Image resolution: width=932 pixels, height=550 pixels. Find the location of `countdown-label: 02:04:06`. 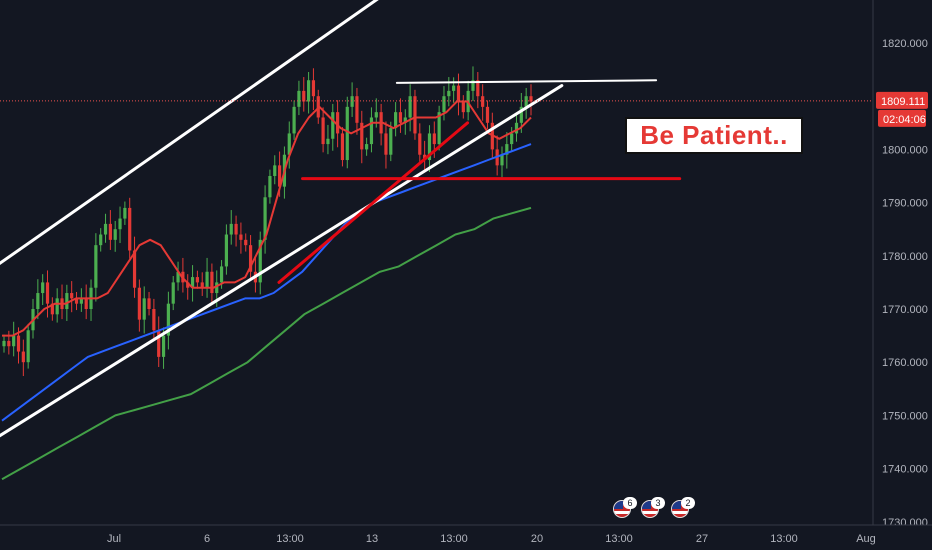

countdown-label: 02:04:06 is located at coordinates (904, 120).